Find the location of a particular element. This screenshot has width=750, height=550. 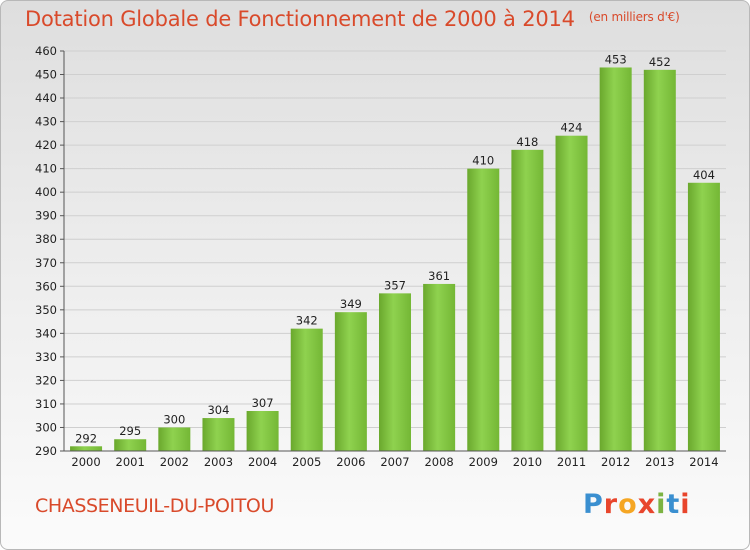

y-tick-label: 350 is located at coordinates (46, 310).